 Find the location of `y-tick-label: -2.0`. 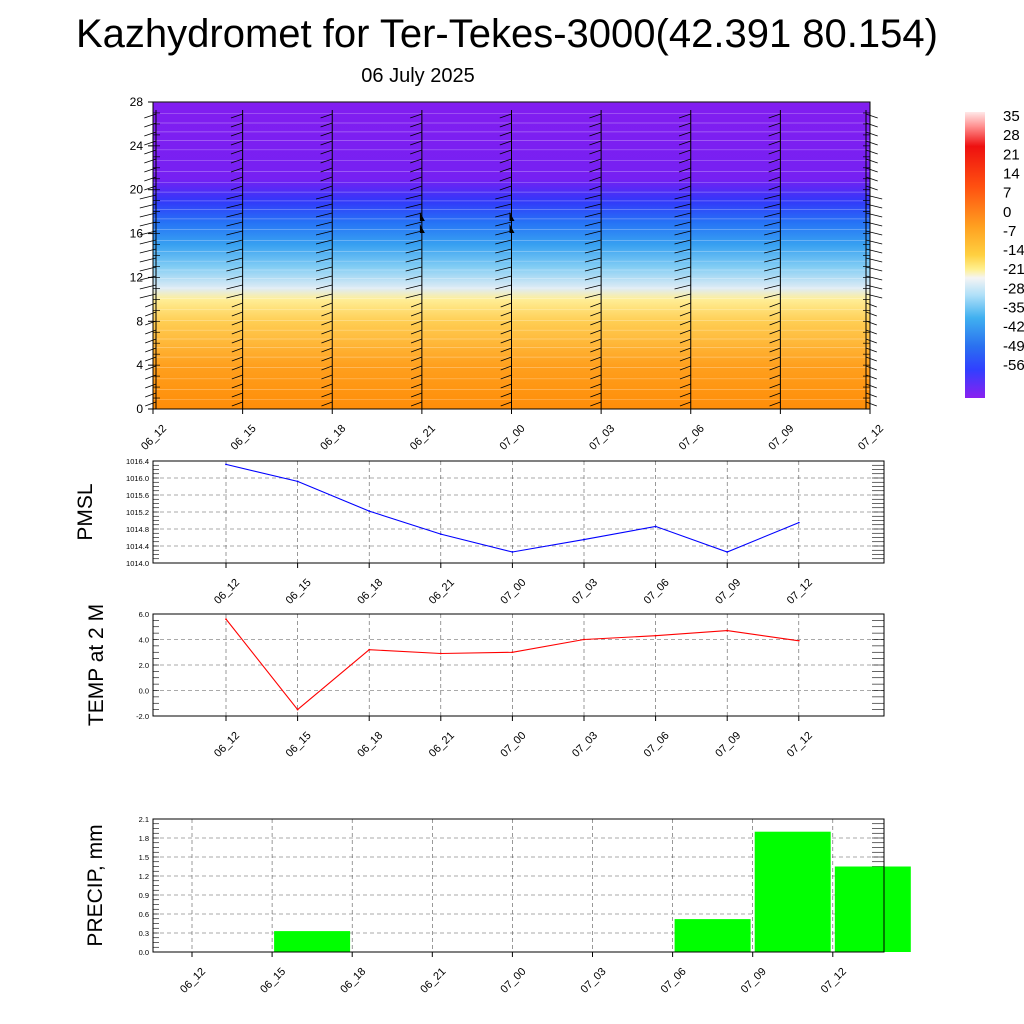

y-tick-label: -2.0 is located at coordinates (142, 716).